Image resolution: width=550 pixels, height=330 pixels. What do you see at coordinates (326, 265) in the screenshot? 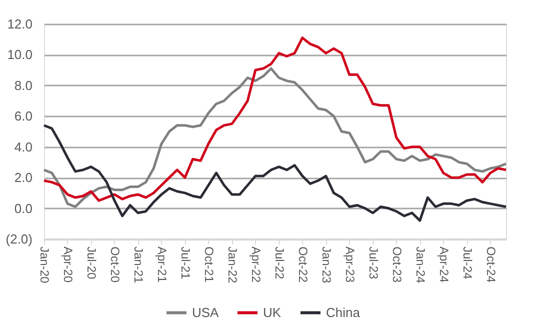
I see `x-tick-label: Jan-23` at bounding box center [326, 265].